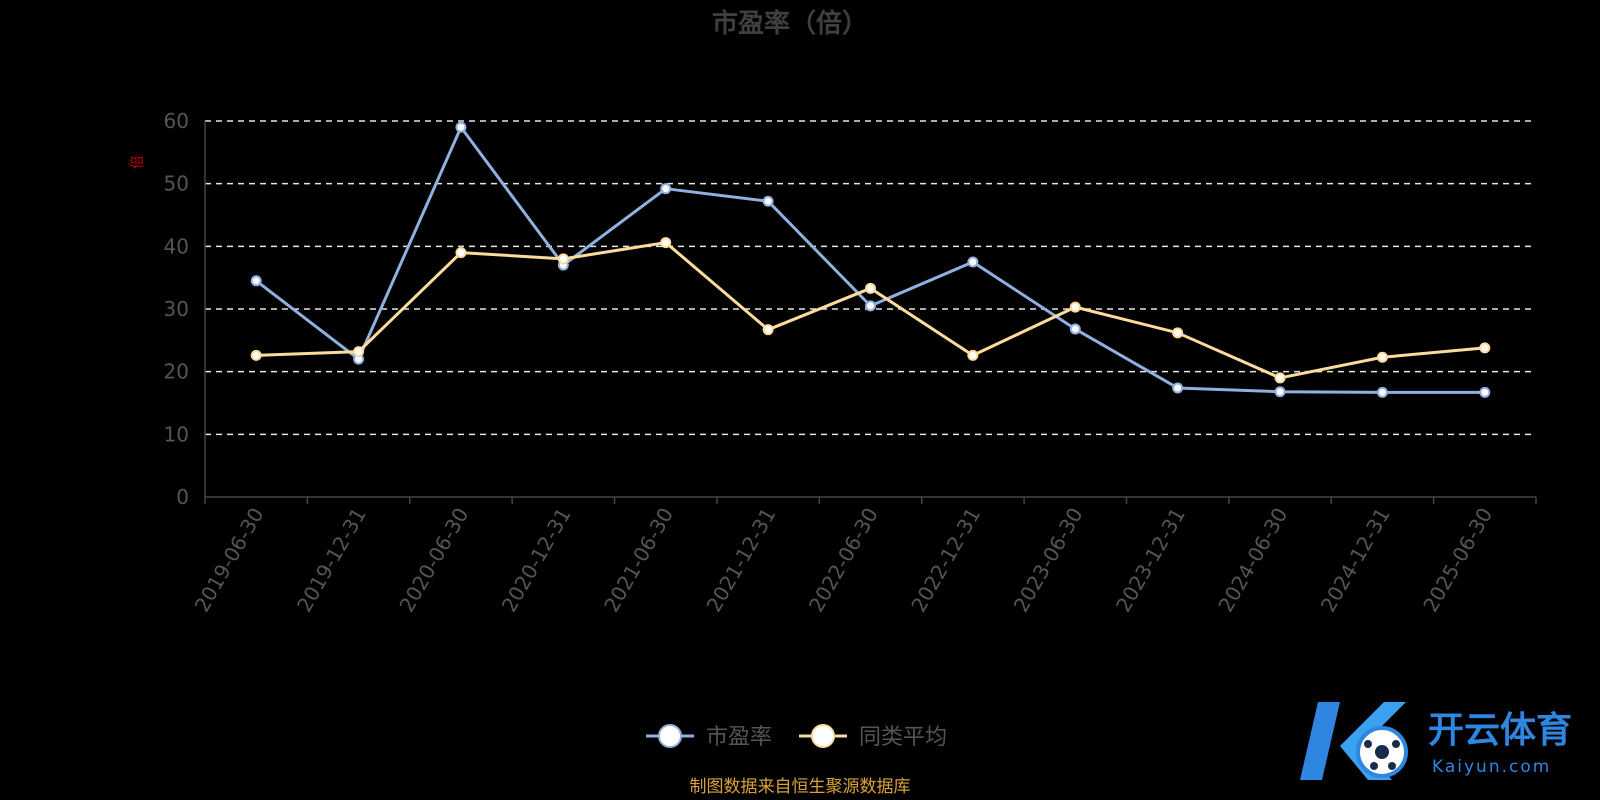 The width and height of the screenshot is (1600, 800). What do you see at coordinates (176, 372) in the screenshot?
I see `y-tick-label-20: 20` at bounding box center [176, 372].